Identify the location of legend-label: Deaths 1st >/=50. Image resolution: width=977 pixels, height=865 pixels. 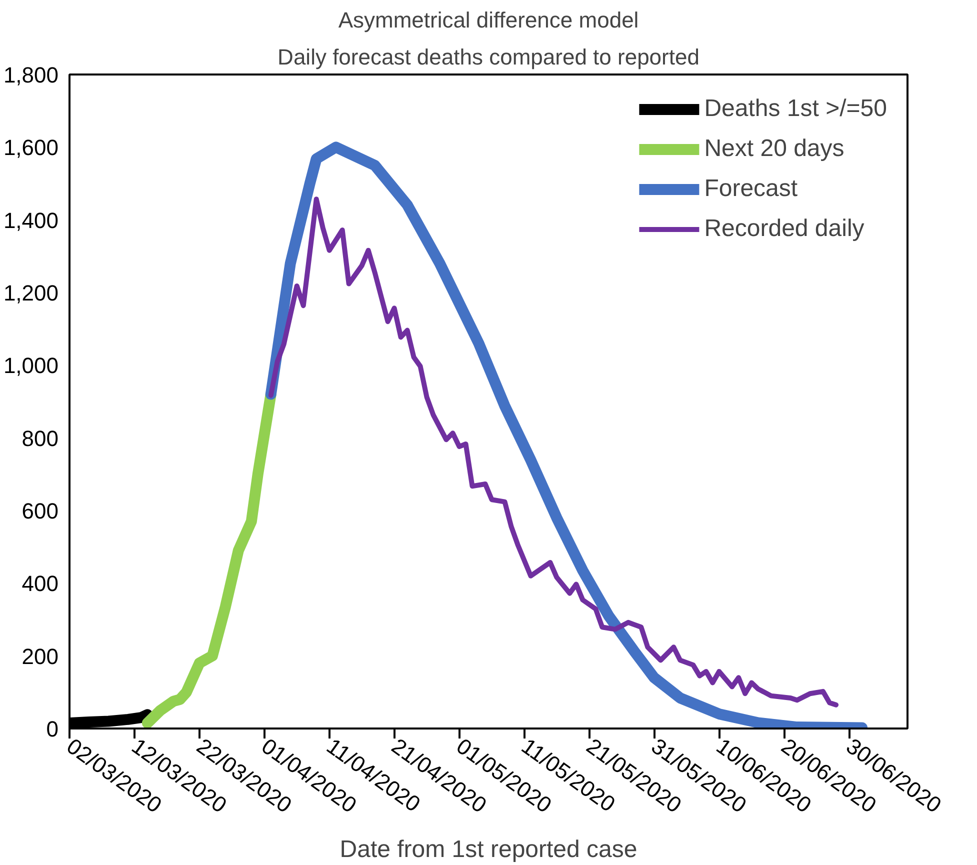
(795, 109).